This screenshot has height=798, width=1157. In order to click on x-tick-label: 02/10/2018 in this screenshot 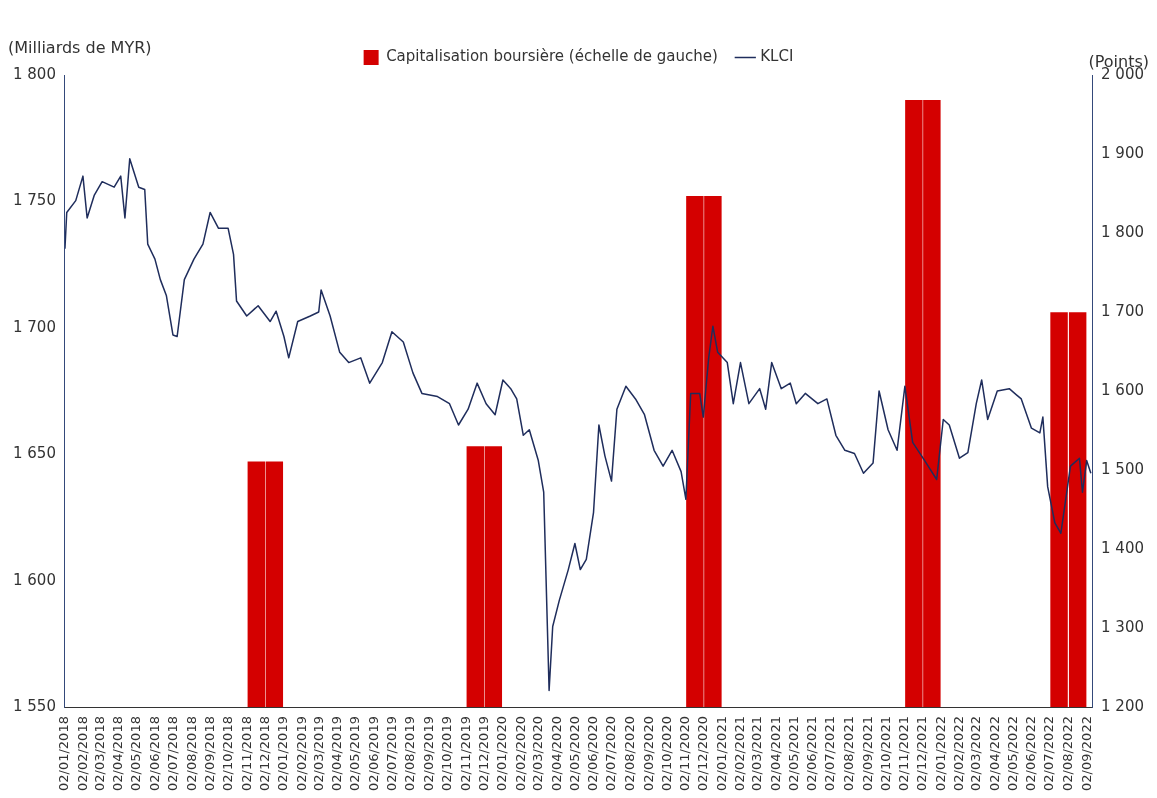, I will do `click(228, 754)`.